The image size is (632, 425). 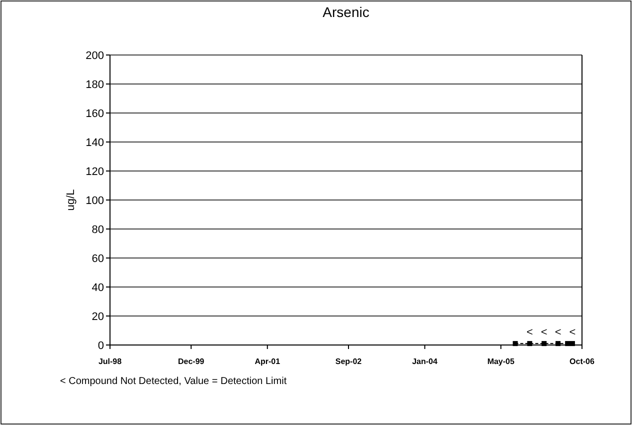 What do you see at coordinates (95, 172) in the screenshot?
I see `y-tick-label: 120` at bounding box center [95, 172].